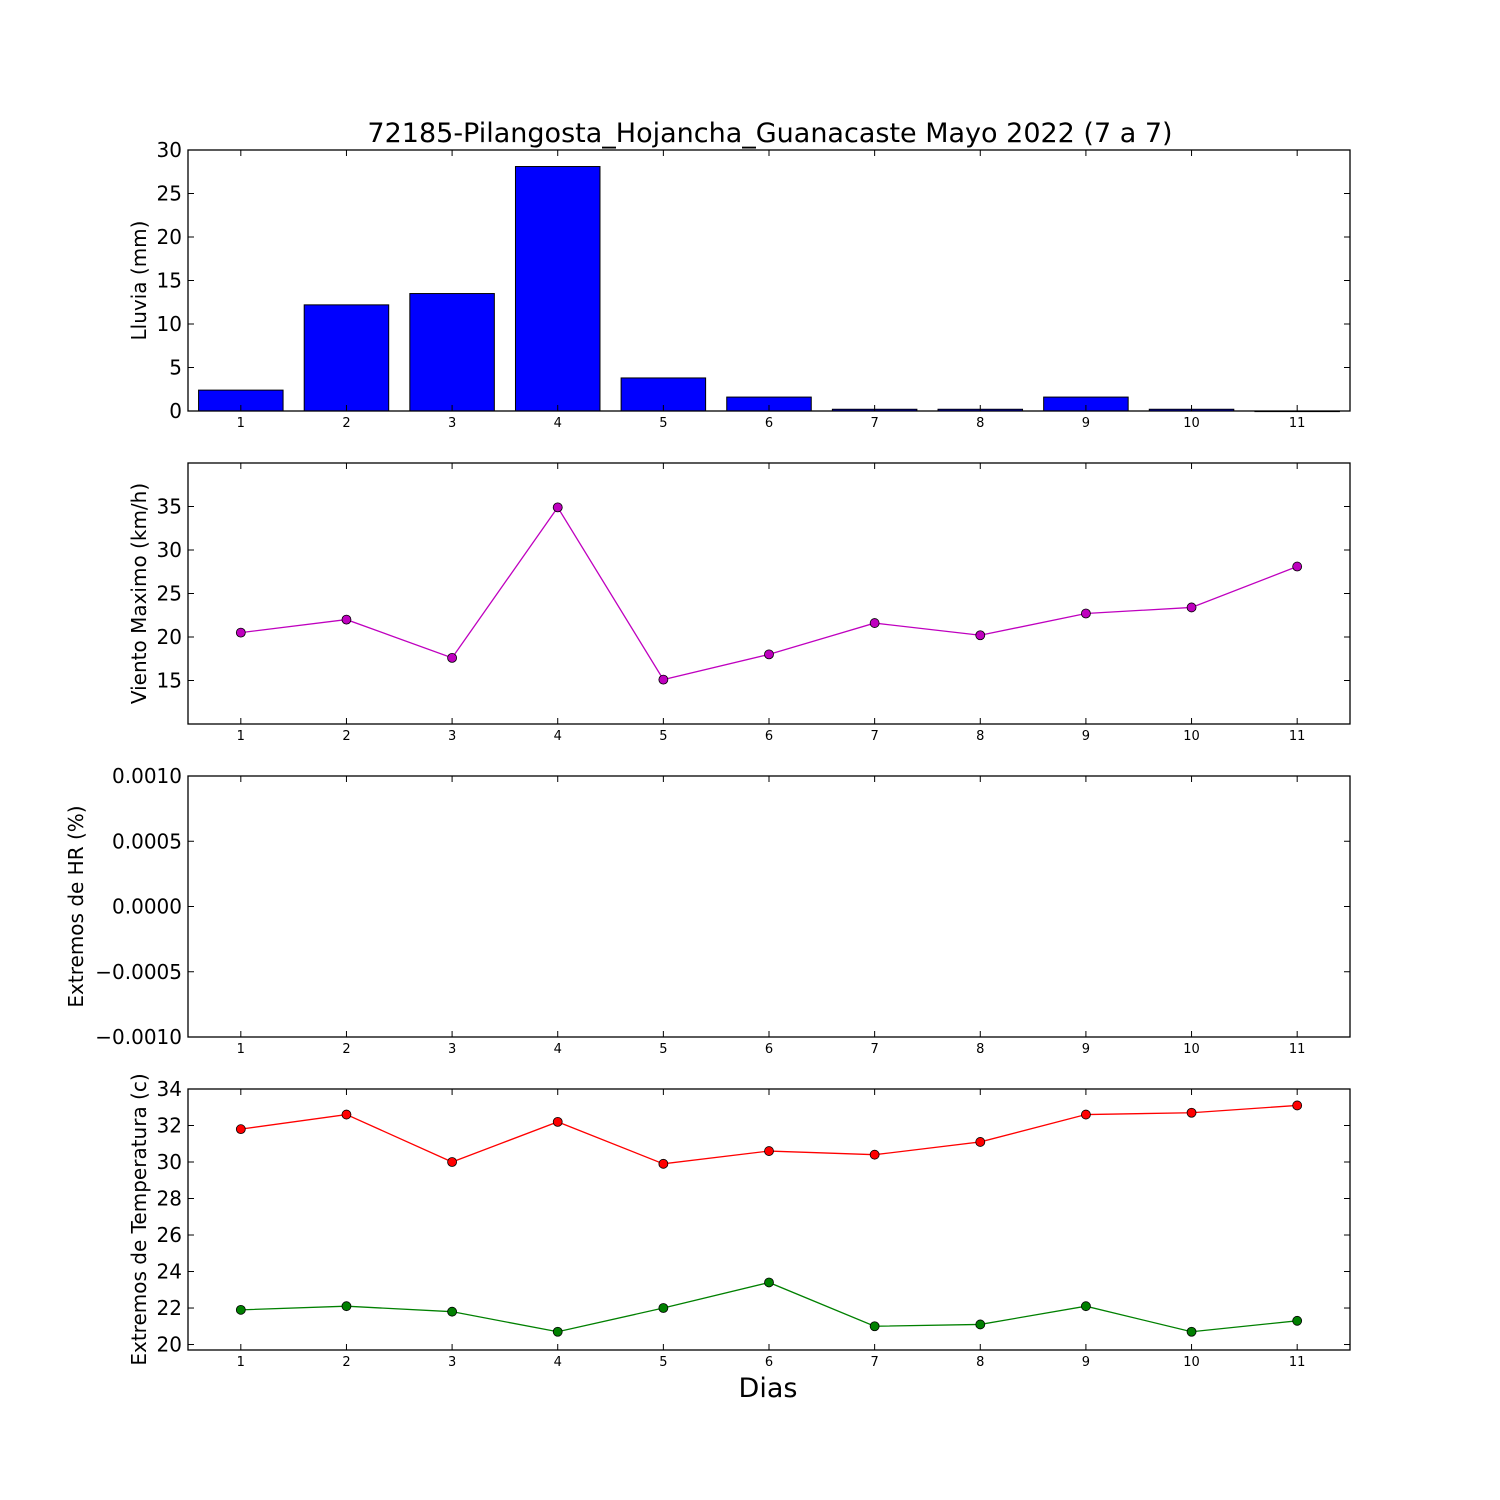 The image size is (1500, 1500). I want to click on y-axis-label: Extremos de HR (%), so click(76, 906).